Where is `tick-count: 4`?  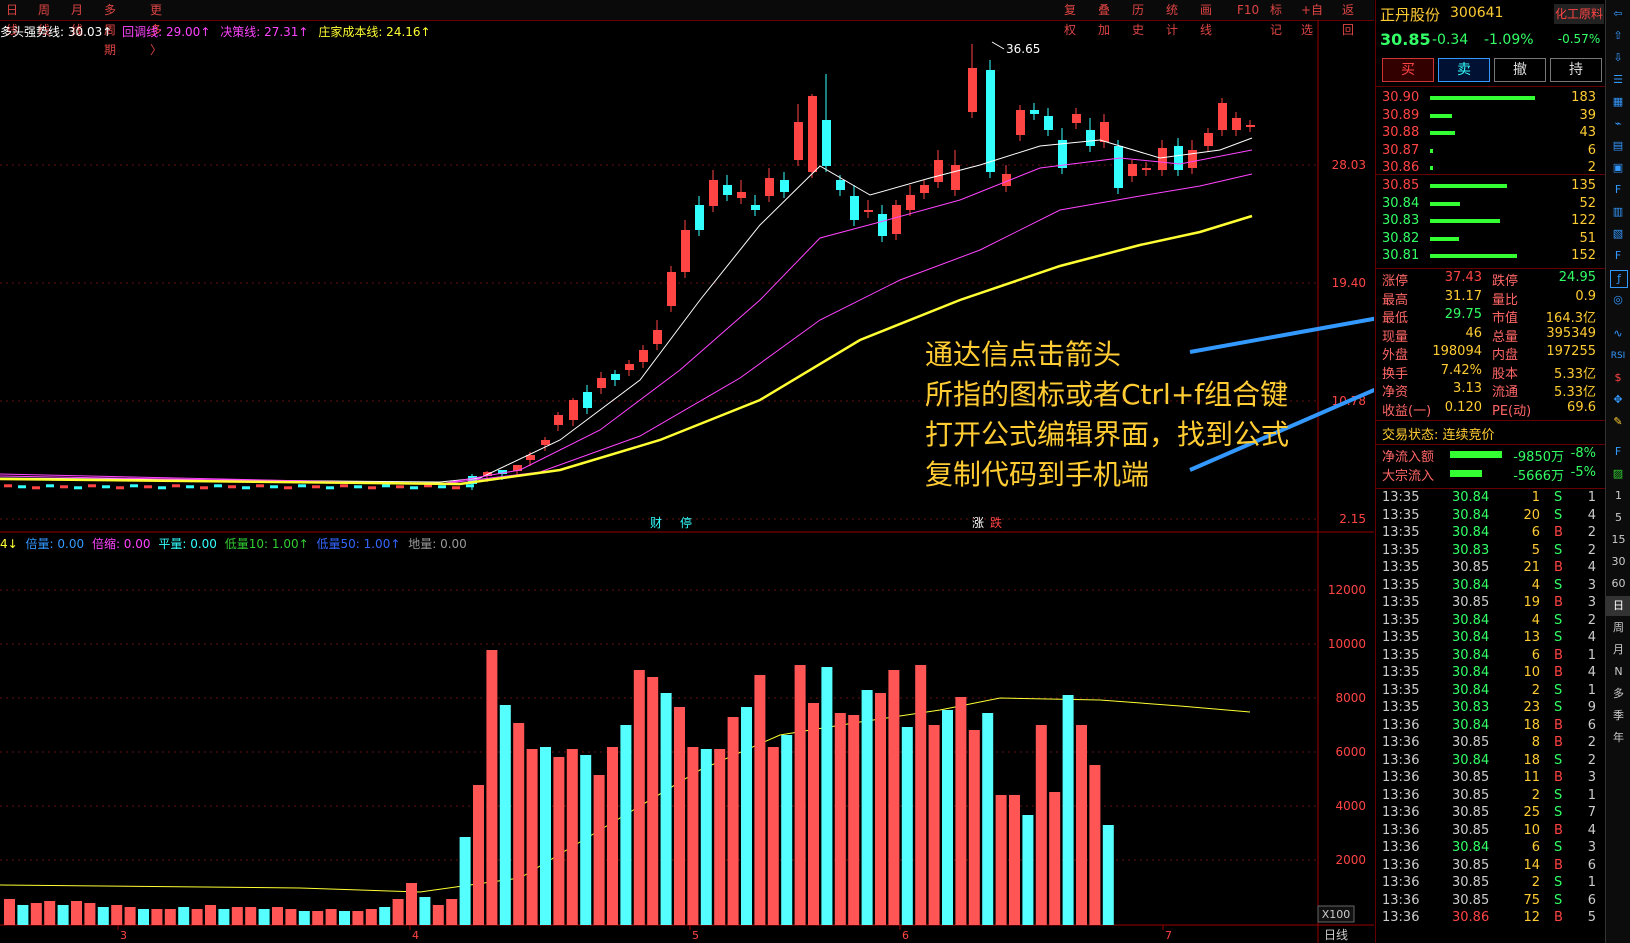 tick-count: 4 is located at coordinates (1591, 515).